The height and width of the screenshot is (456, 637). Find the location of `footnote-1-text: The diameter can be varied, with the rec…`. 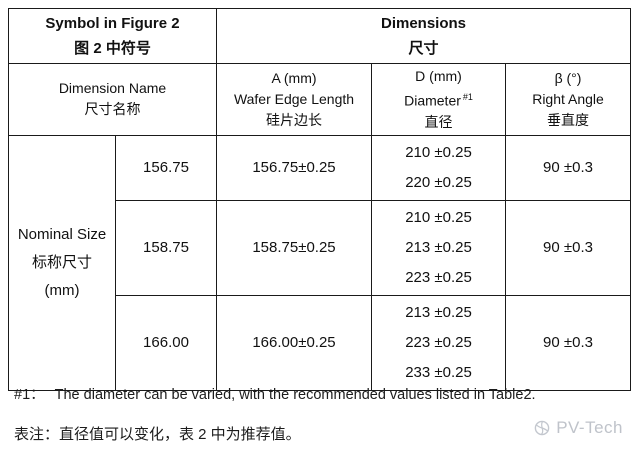

footnote-1-text: The diameter can be varied, with the rec… is located at coordinates (295, 395).